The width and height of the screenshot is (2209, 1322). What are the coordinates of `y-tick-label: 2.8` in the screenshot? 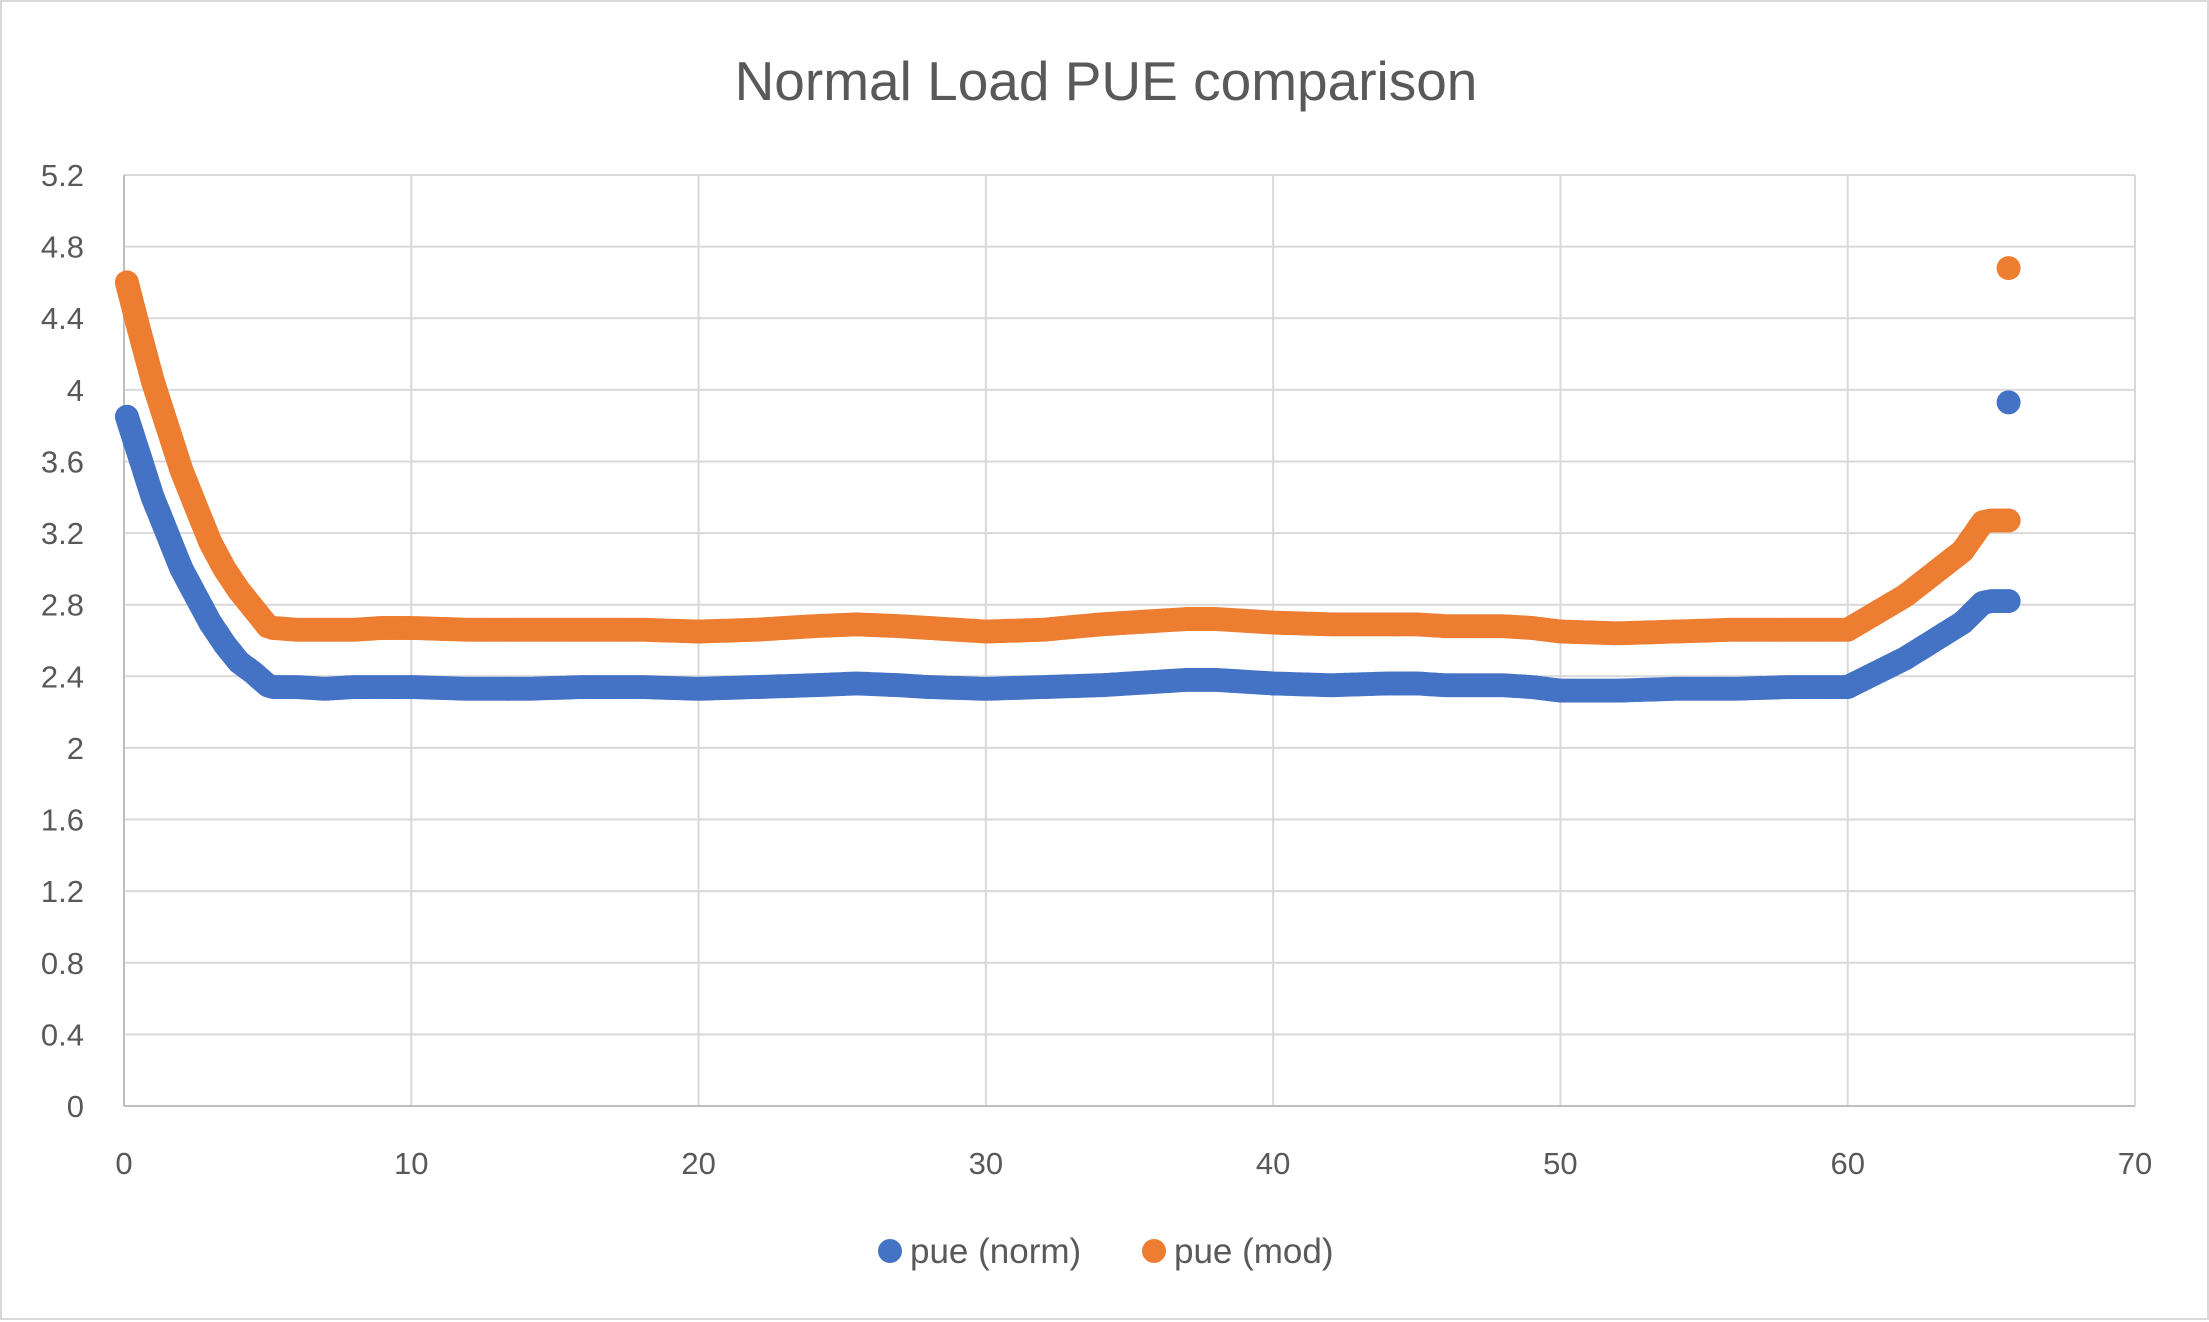 It's located at (62, 605).